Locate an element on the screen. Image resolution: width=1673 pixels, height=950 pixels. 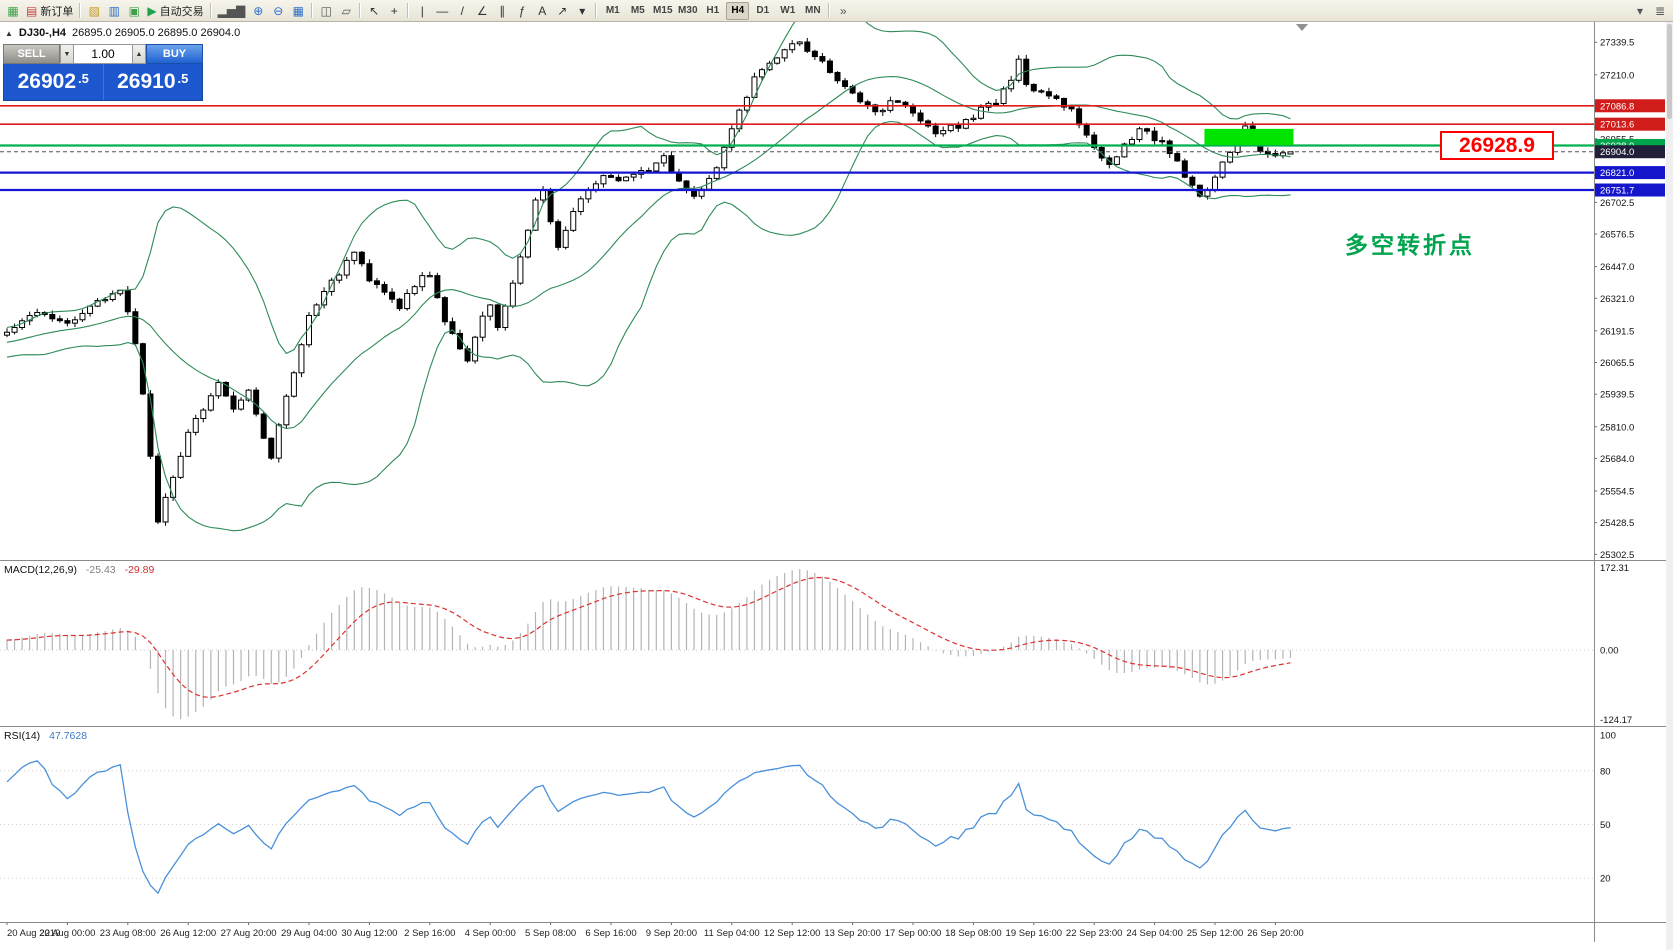
tile-windows-icon: ▦ is located at coordinates (298, 11).